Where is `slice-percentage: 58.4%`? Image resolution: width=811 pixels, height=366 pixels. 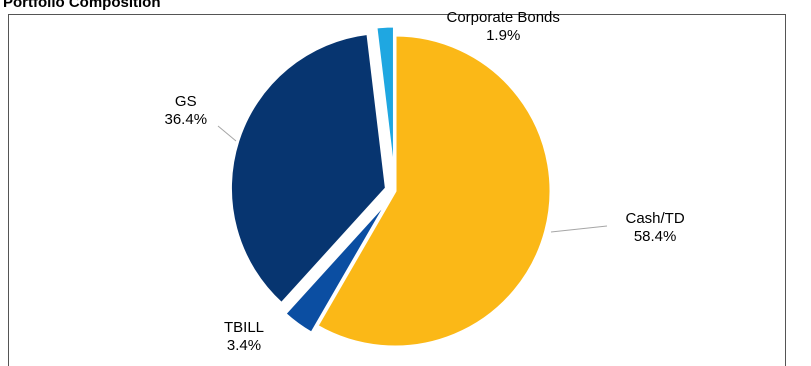
slice-percentage: 58.4% is located at coordinates (655, 236).